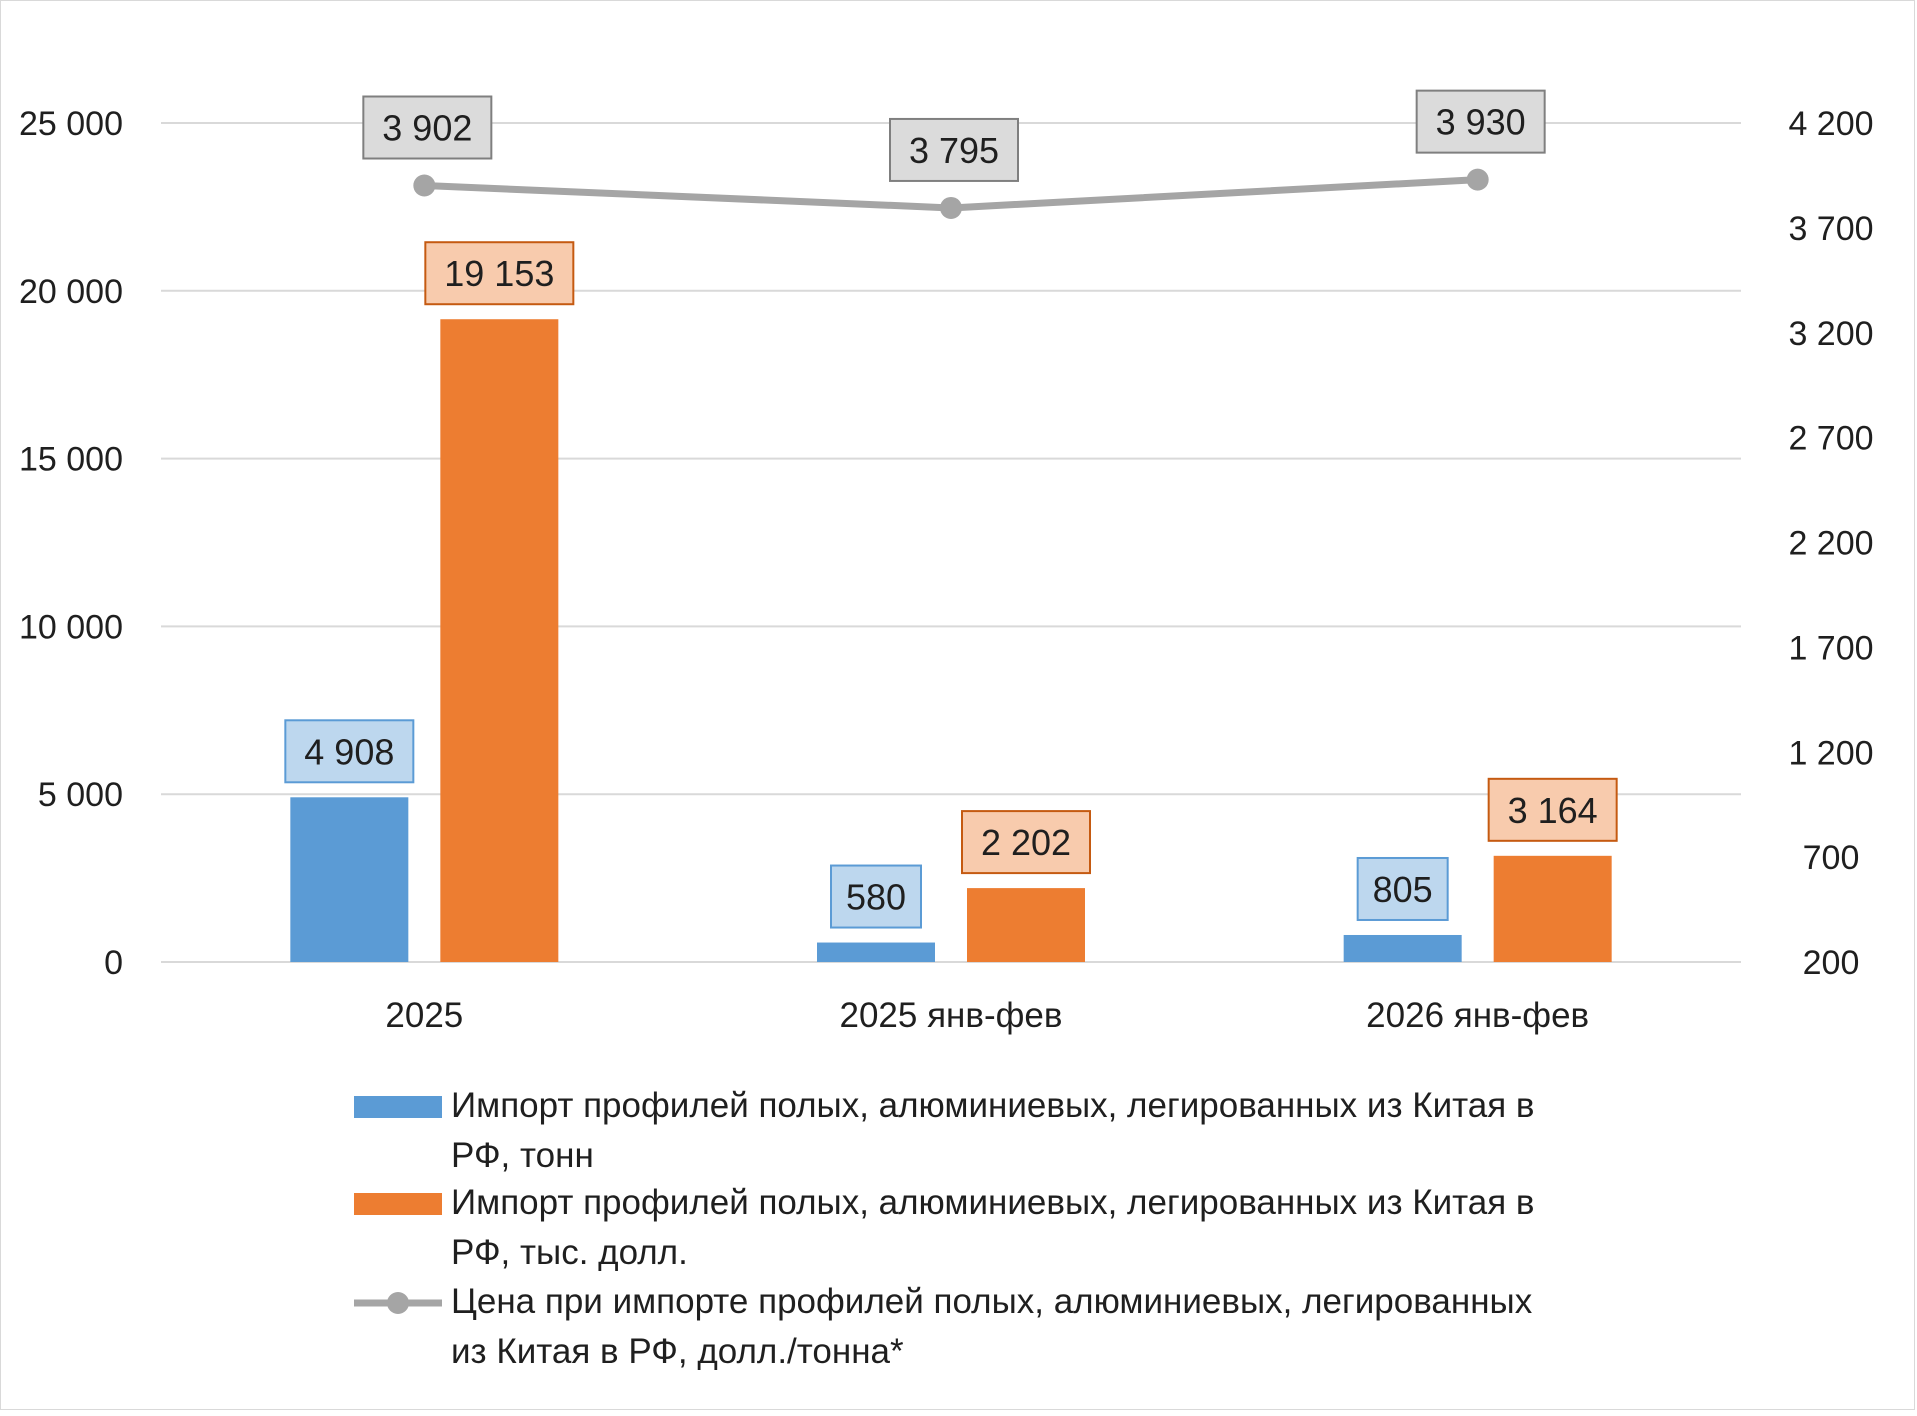 This screenshot has height=1416, width=1917. What do you see at coordinates (1831, 963) in the screenshot?
I see `right-tick-label: 200` at bounding box center [1831, 963].